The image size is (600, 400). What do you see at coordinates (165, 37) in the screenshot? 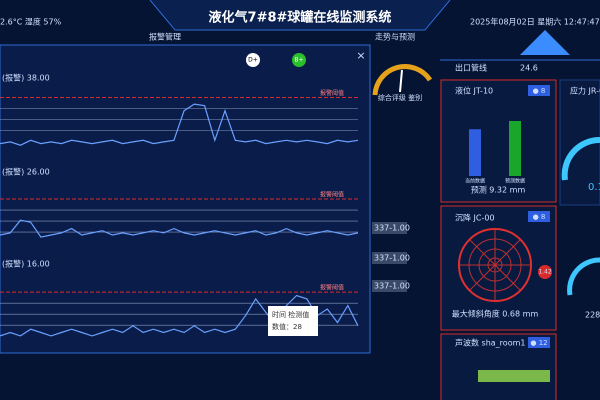
I see `nav-item: 报警管理` at bounding box center [165, 37].